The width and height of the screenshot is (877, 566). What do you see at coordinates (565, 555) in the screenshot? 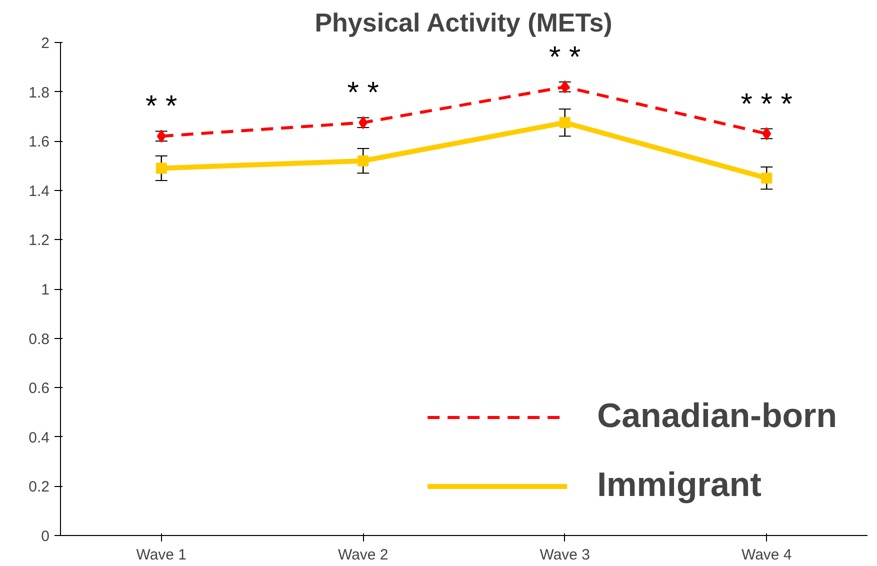
I see `x-tick-label: Wave 3` at bounding box center [565, 555].